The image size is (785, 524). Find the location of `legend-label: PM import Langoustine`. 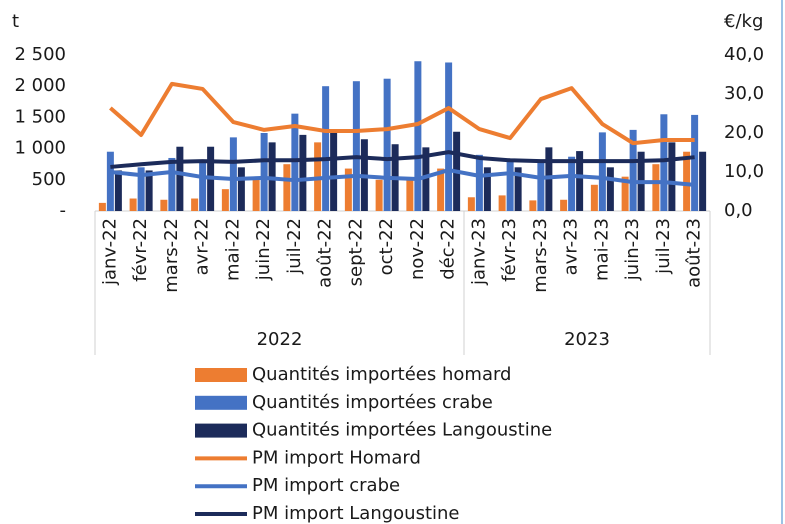

legend-label: PM import Langoustine is located at coordinates (356, 513).